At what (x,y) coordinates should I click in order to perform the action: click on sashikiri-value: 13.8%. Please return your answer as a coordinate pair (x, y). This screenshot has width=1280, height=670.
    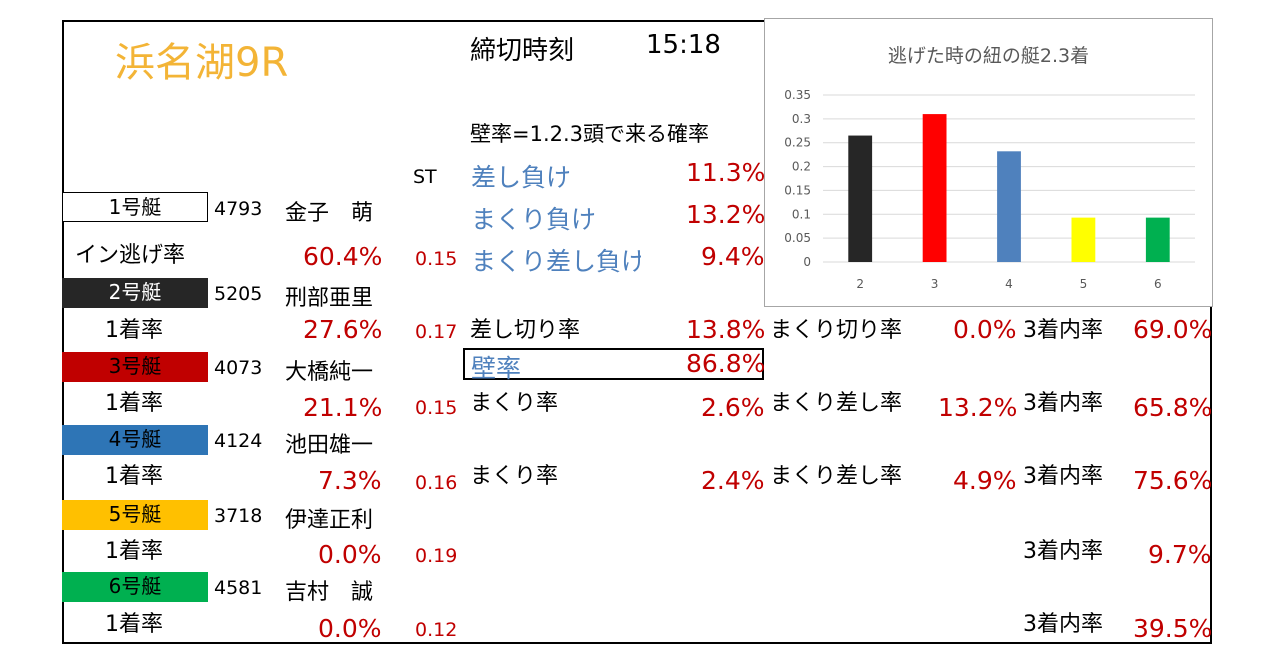
    Looking at the image, I should click on (726, 329).